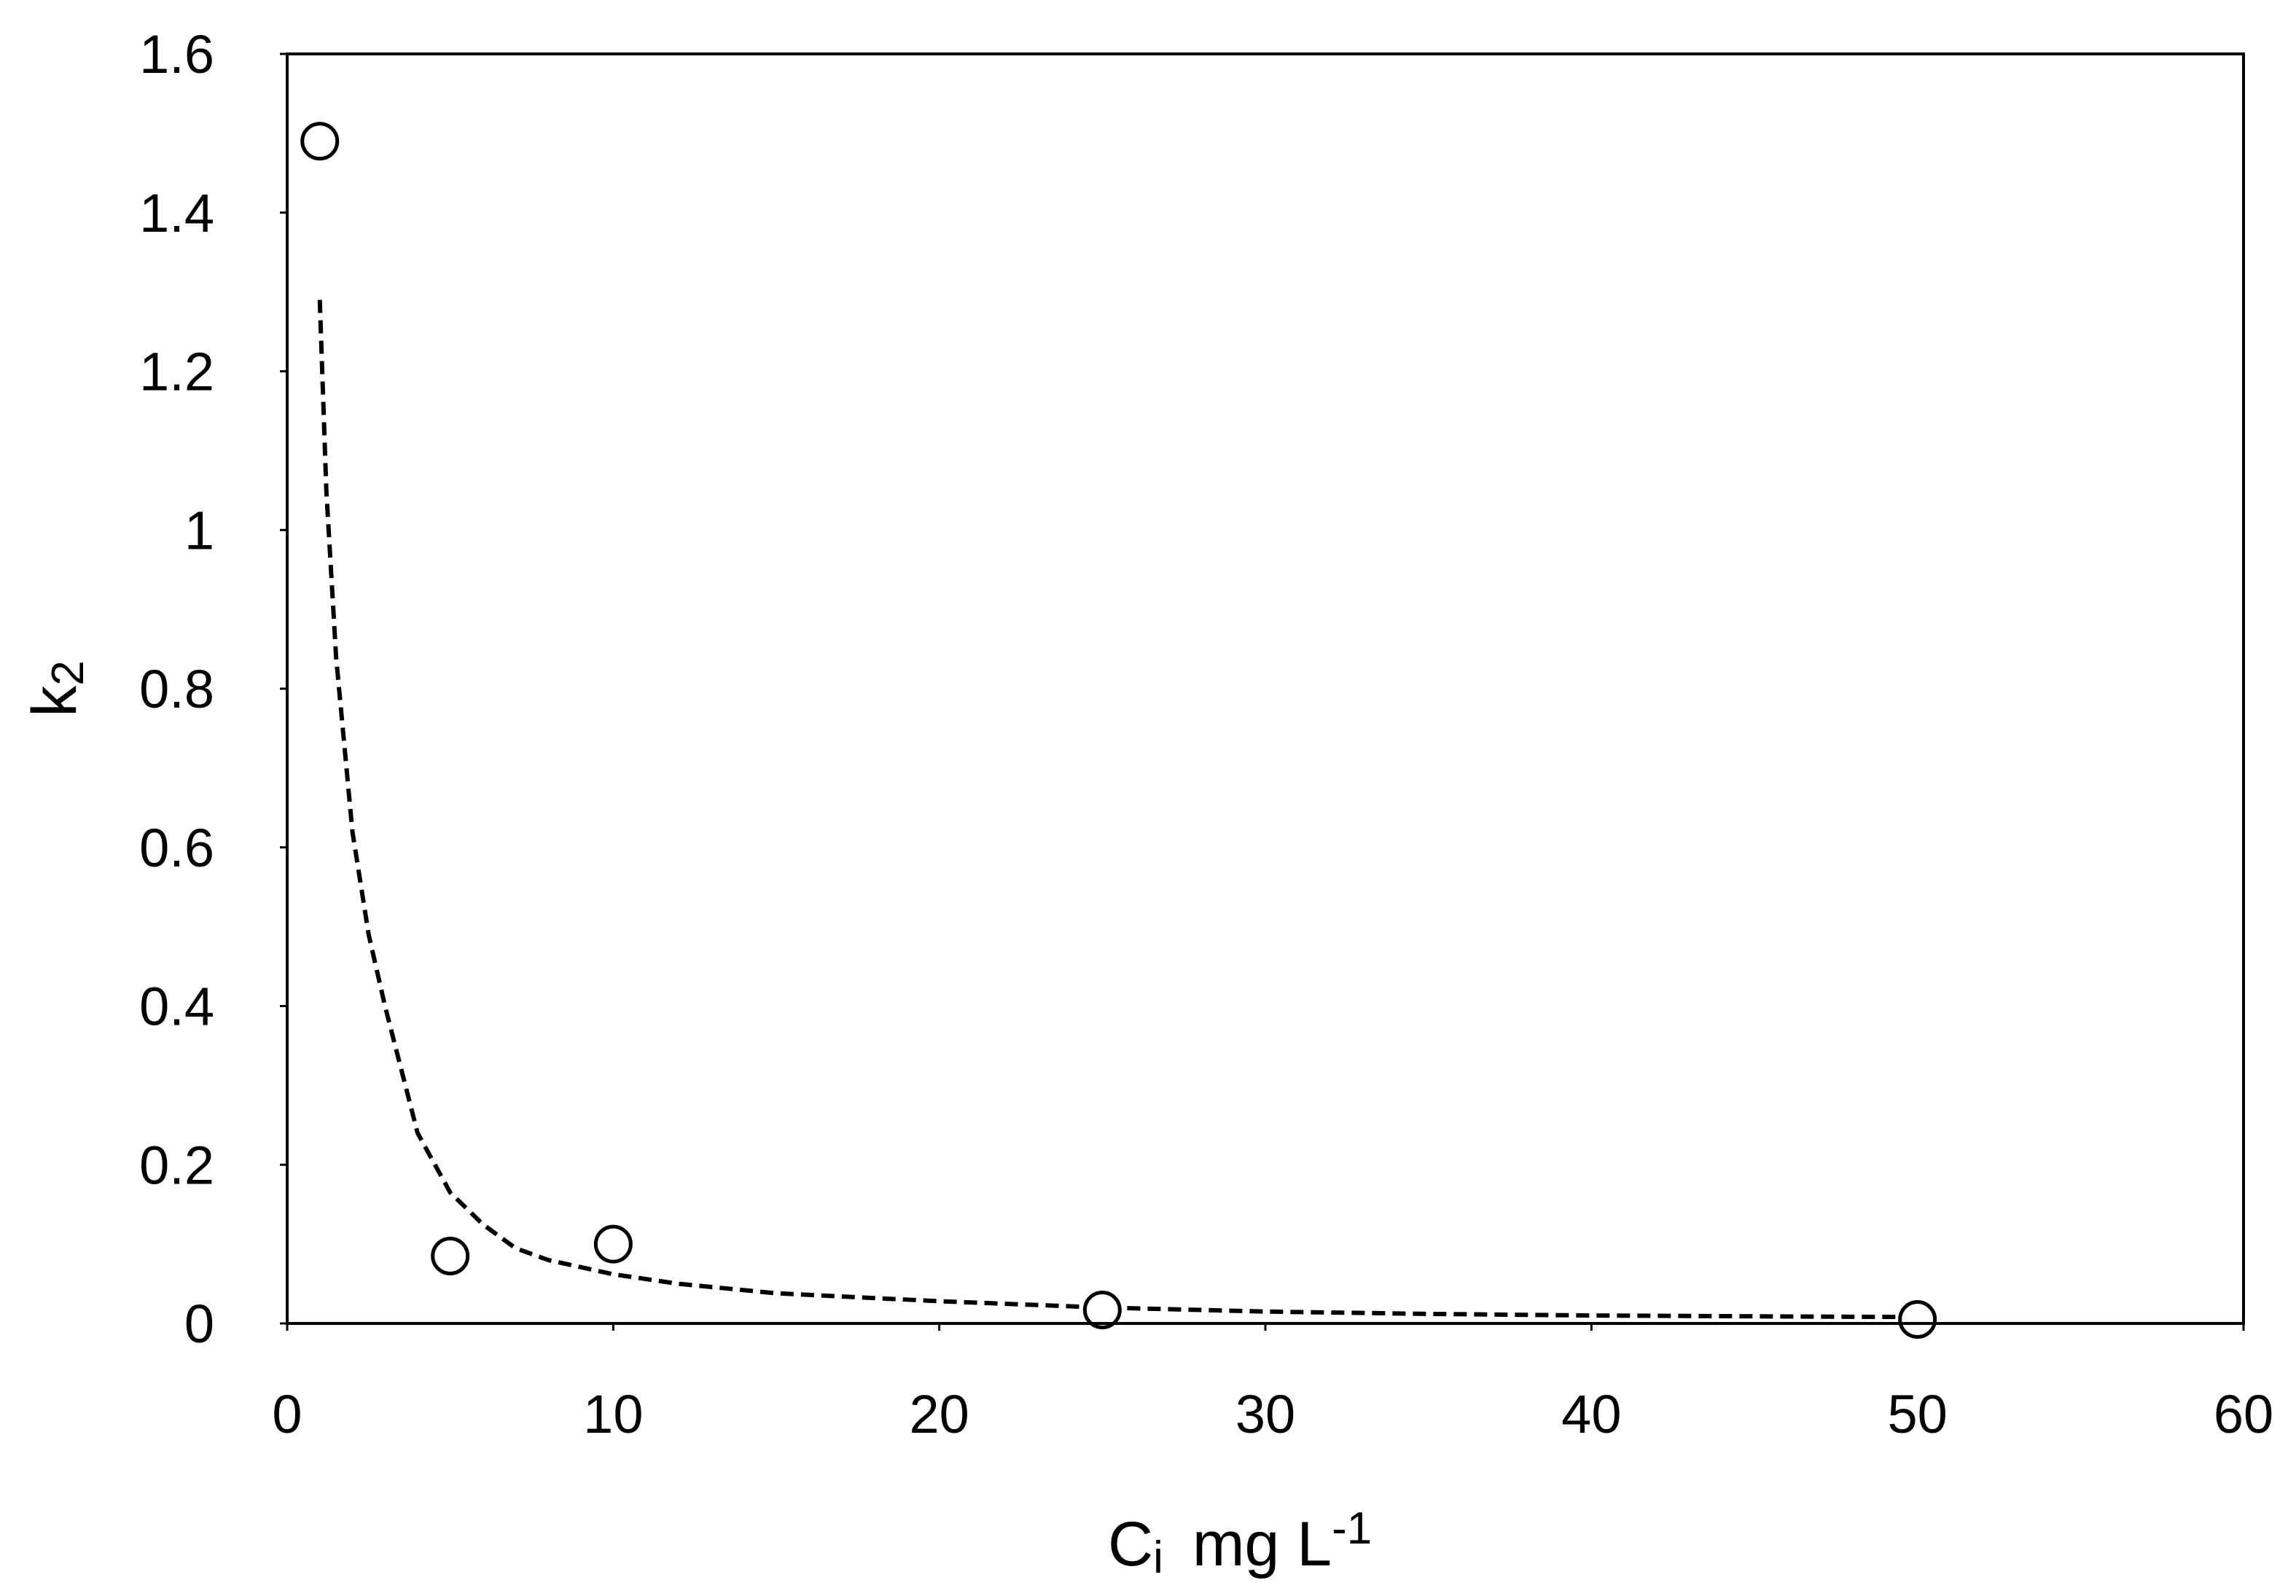  I want to click on x-axis-title: Ci mg L-1, so click(1240, 1543).